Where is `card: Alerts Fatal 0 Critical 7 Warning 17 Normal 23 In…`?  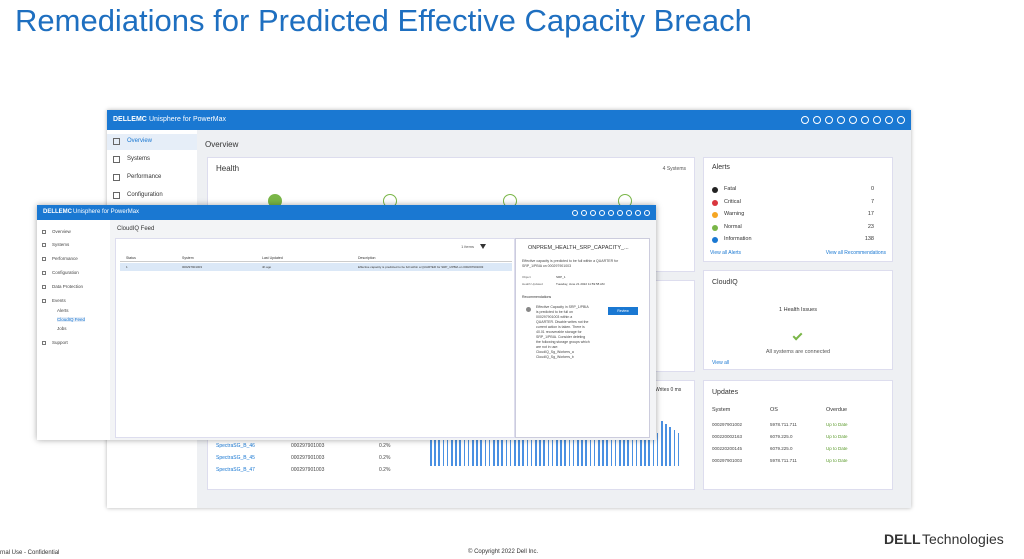
card: Alerts Fatal 0 Critical 7 Warning 17 Normal 23 In… is located at coordinates (798, 209).